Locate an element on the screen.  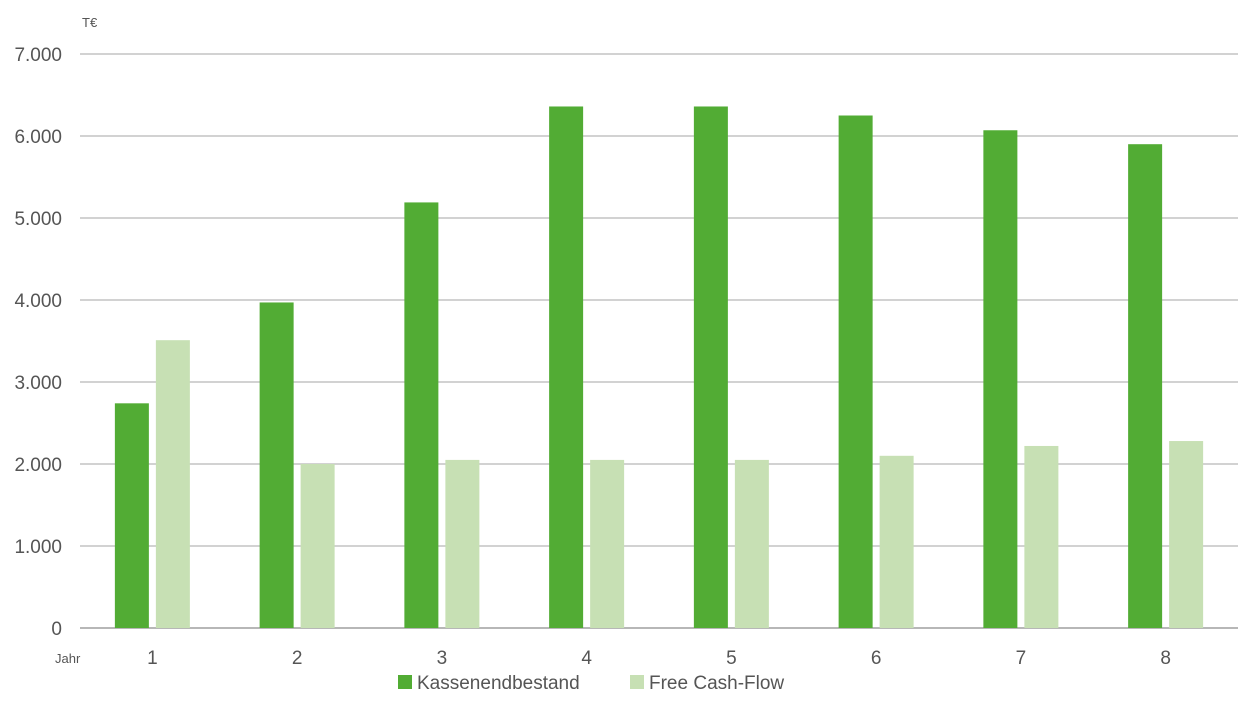
legend: Kassenendbestand Free Cash-Flow is located at coordinates (591, 683).